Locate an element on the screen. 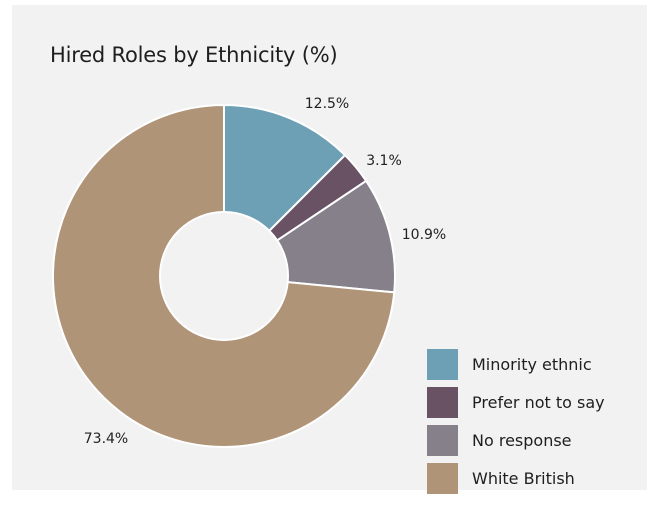 Image resolution: width=656 pixels, height=506 pixels. chart-title: Hired Roles by Ethnicity (%) is located at coordinates (194, 55).